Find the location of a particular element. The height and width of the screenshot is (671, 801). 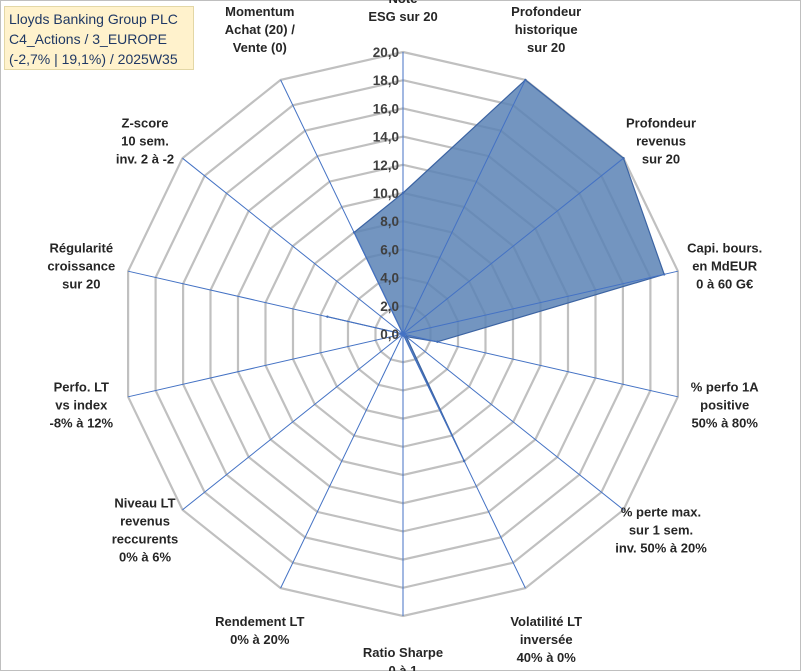

axis-label: Momentum is located at coordinates (259, 11).